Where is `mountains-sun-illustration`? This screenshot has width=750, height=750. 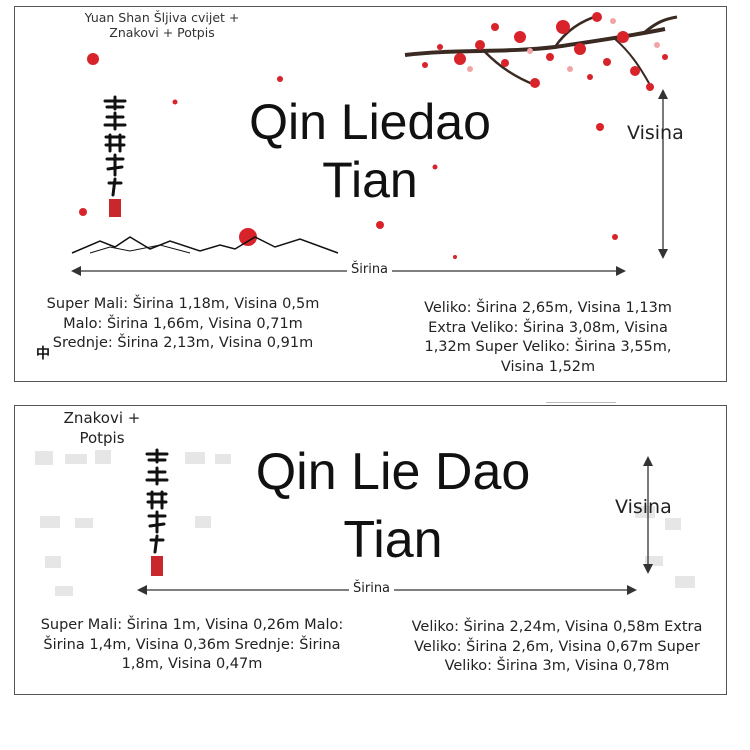
mountains-sun-illustration is located at coordinates (205, 241).